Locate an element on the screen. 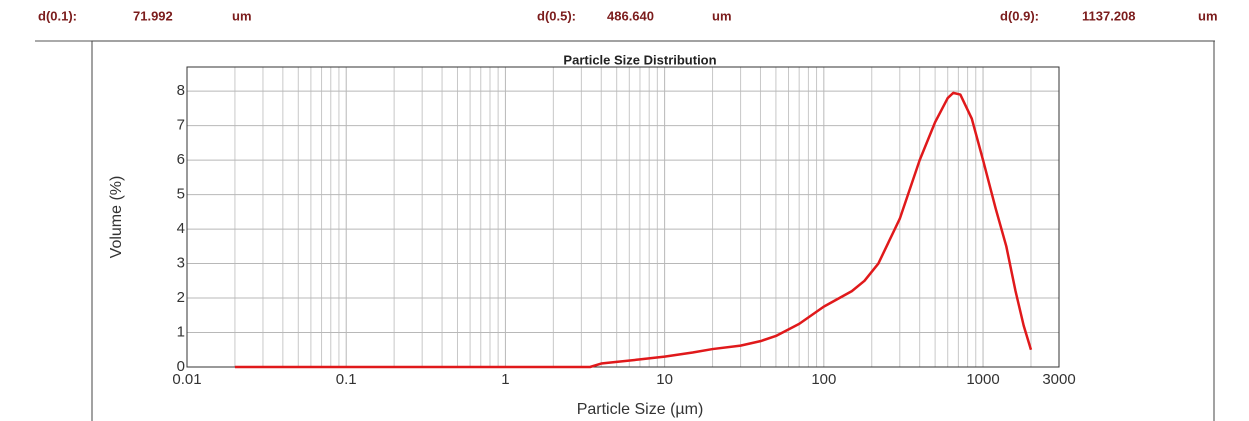  y-tick-label: 7 is located at coordinates (181, 125).